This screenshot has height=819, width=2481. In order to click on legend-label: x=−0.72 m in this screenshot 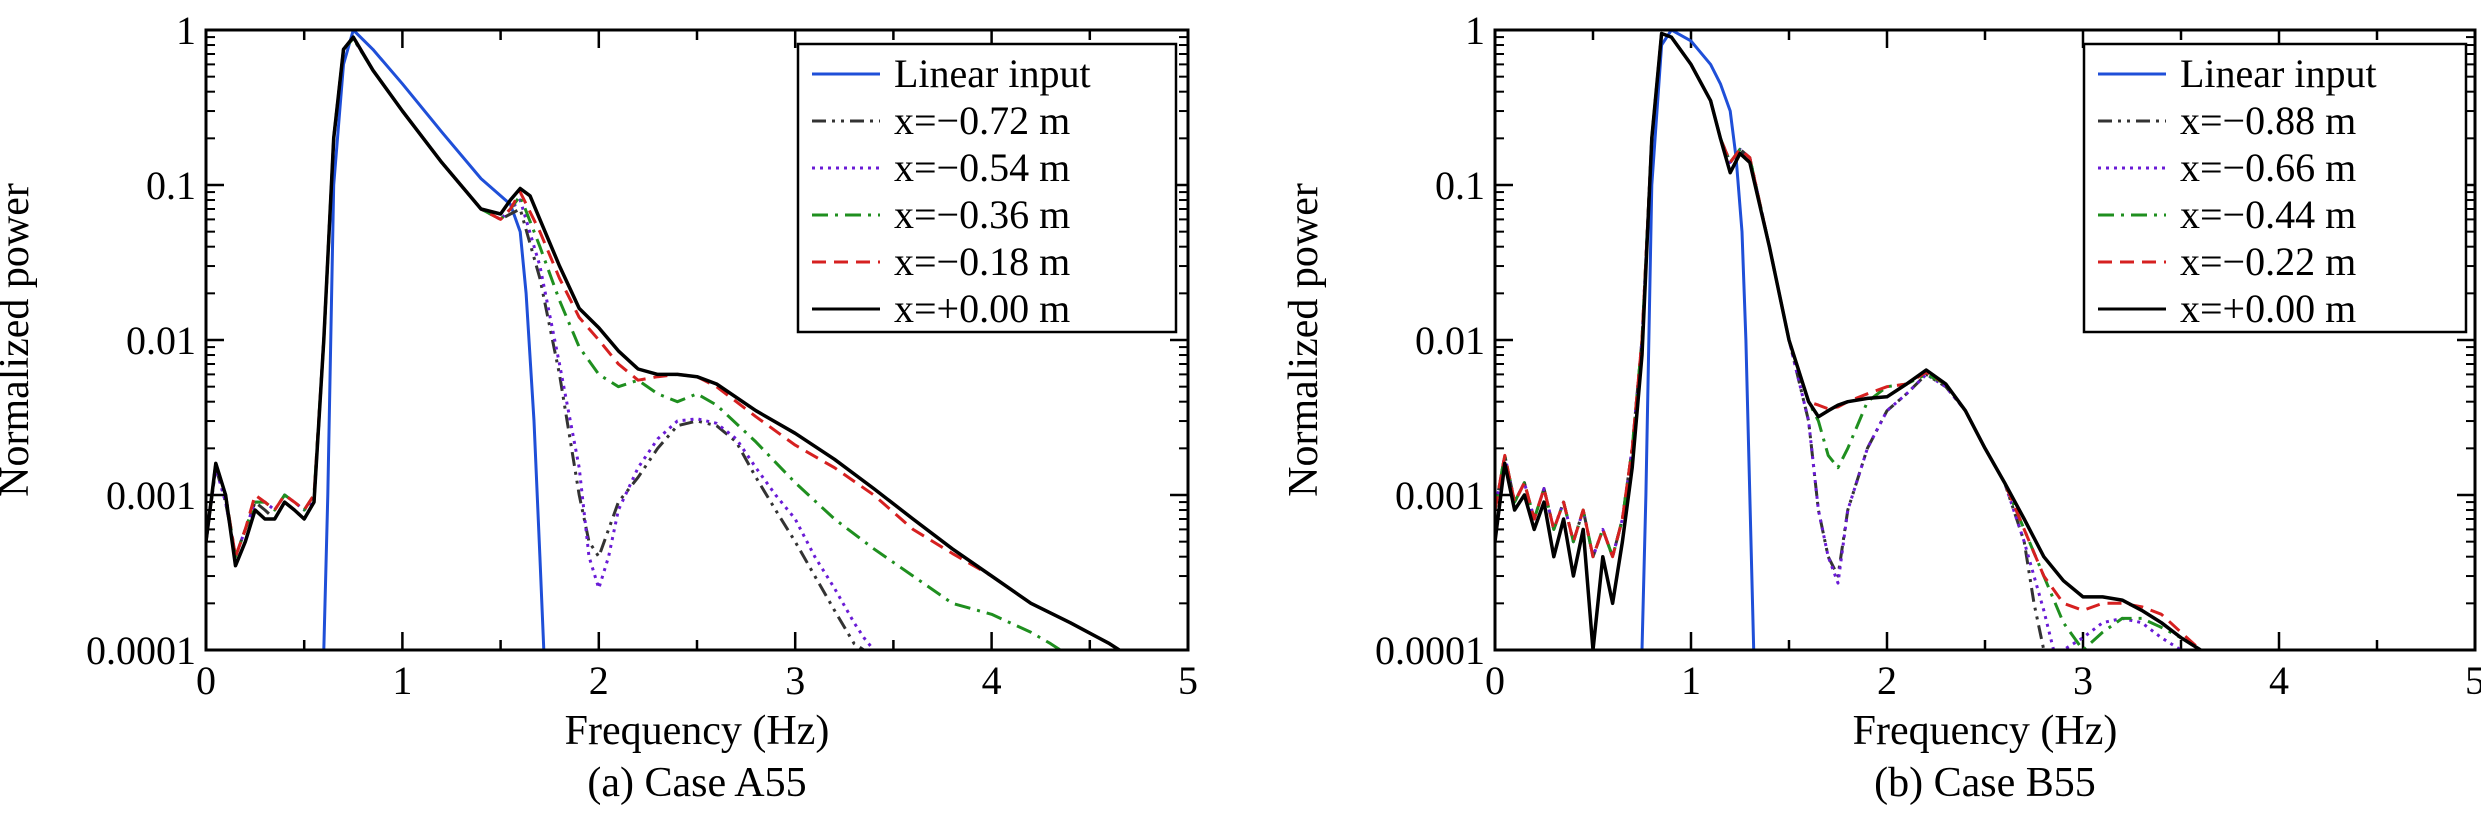, I will do `click(982, 120)`.